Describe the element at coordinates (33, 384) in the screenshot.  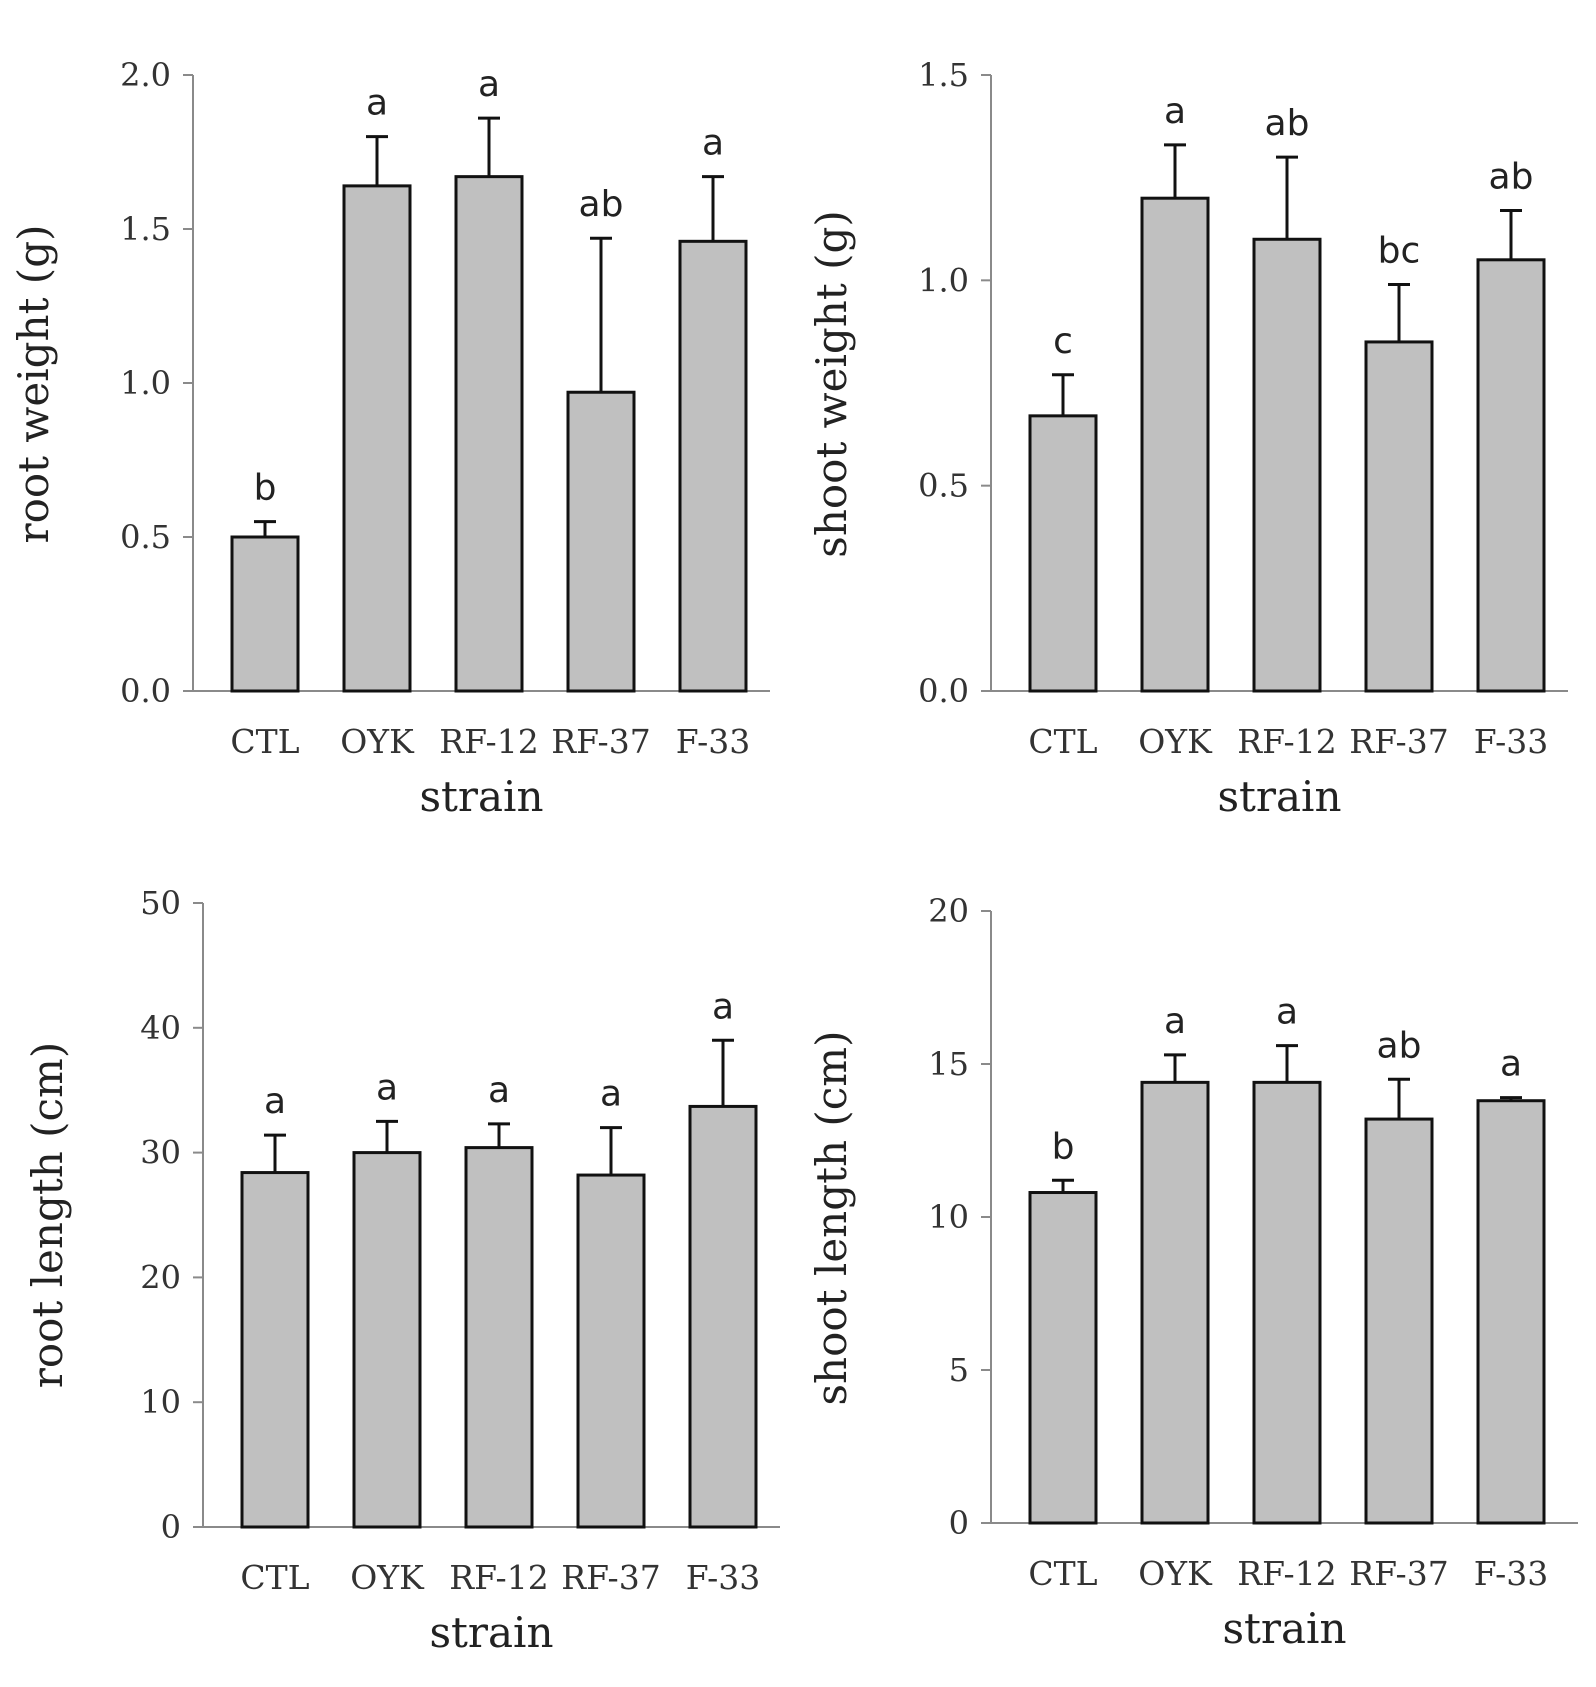
I see `y-axis-title: root weight (g)` at that location.